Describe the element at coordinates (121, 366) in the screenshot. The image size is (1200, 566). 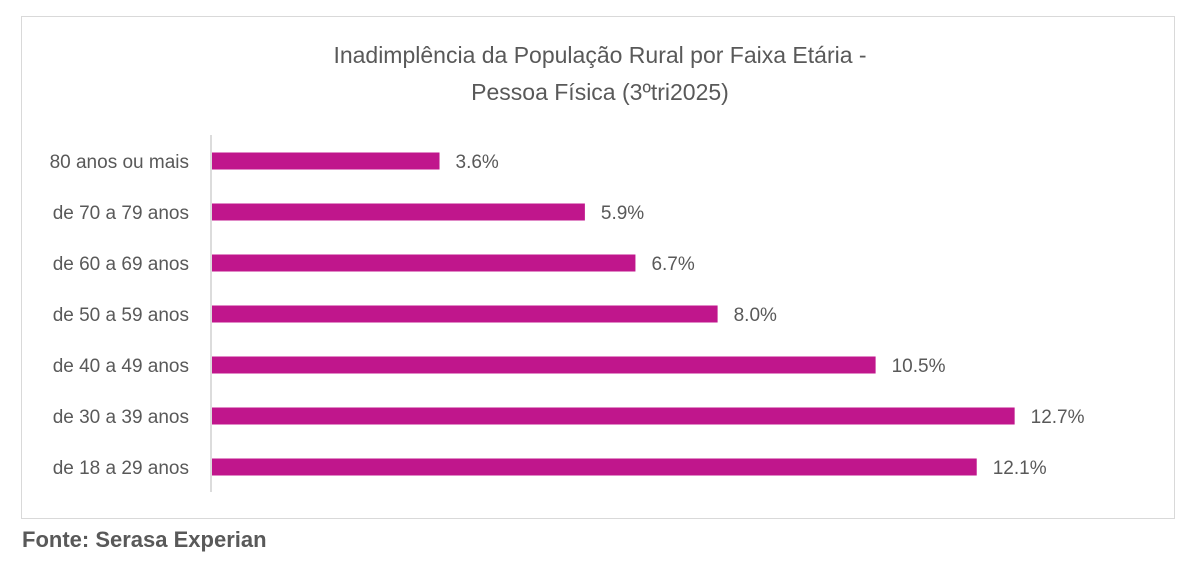
I see `category-label: de 40 a 49 anos` at that location.